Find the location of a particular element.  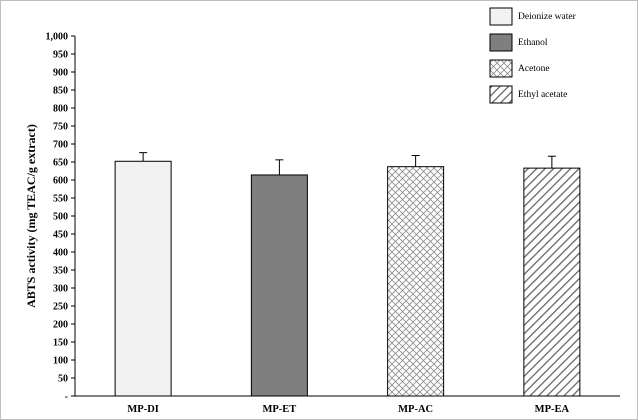

y-tick-label: 500 is located at coordinates (60, 217).